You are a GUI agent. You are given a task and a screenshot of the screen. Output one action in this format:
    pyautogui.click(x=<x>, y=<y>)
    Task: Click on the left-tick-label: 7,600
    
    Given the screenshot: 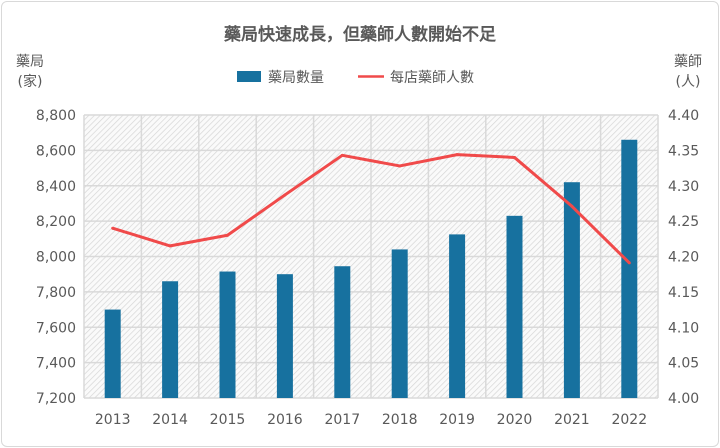 What is the action you would take?
    pyautogui.click(x=56, y=328)
    